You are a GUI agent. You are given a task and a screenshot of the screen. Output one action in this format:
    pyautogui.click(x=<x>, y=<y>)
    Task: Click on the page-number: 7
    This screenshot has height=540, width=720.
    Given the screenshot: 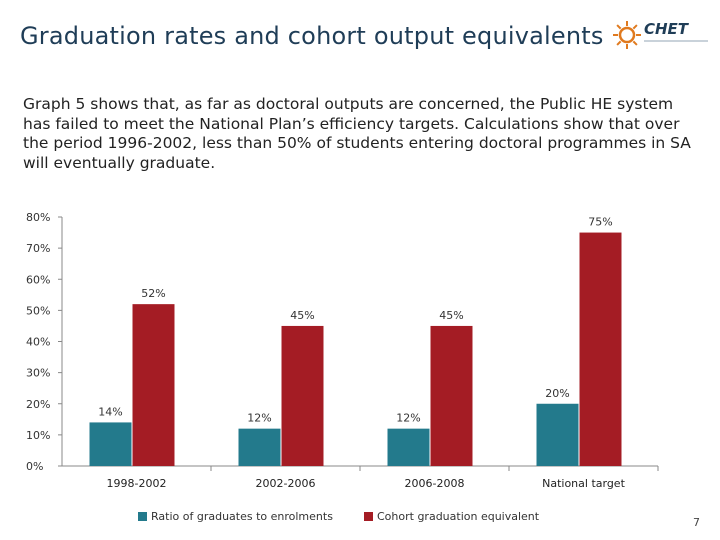 What is the action you would take?
    pyautogui.click(x=696, y=522)
    